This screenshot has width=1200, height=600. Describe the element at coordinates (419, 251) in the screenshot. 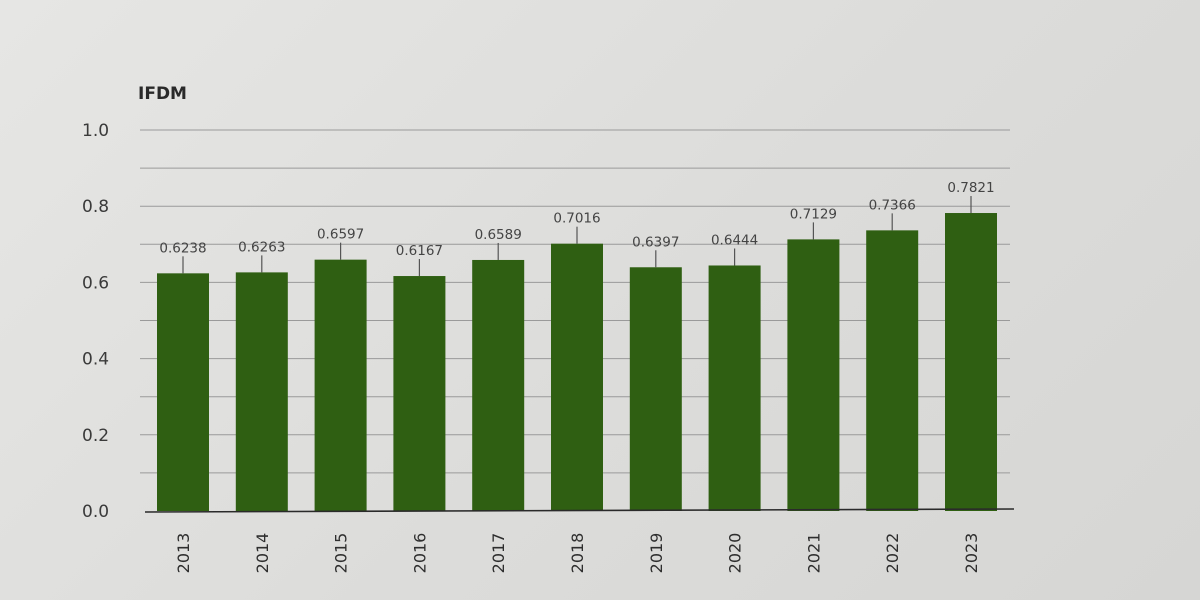

I see `value-label: 0.6167` at that location.